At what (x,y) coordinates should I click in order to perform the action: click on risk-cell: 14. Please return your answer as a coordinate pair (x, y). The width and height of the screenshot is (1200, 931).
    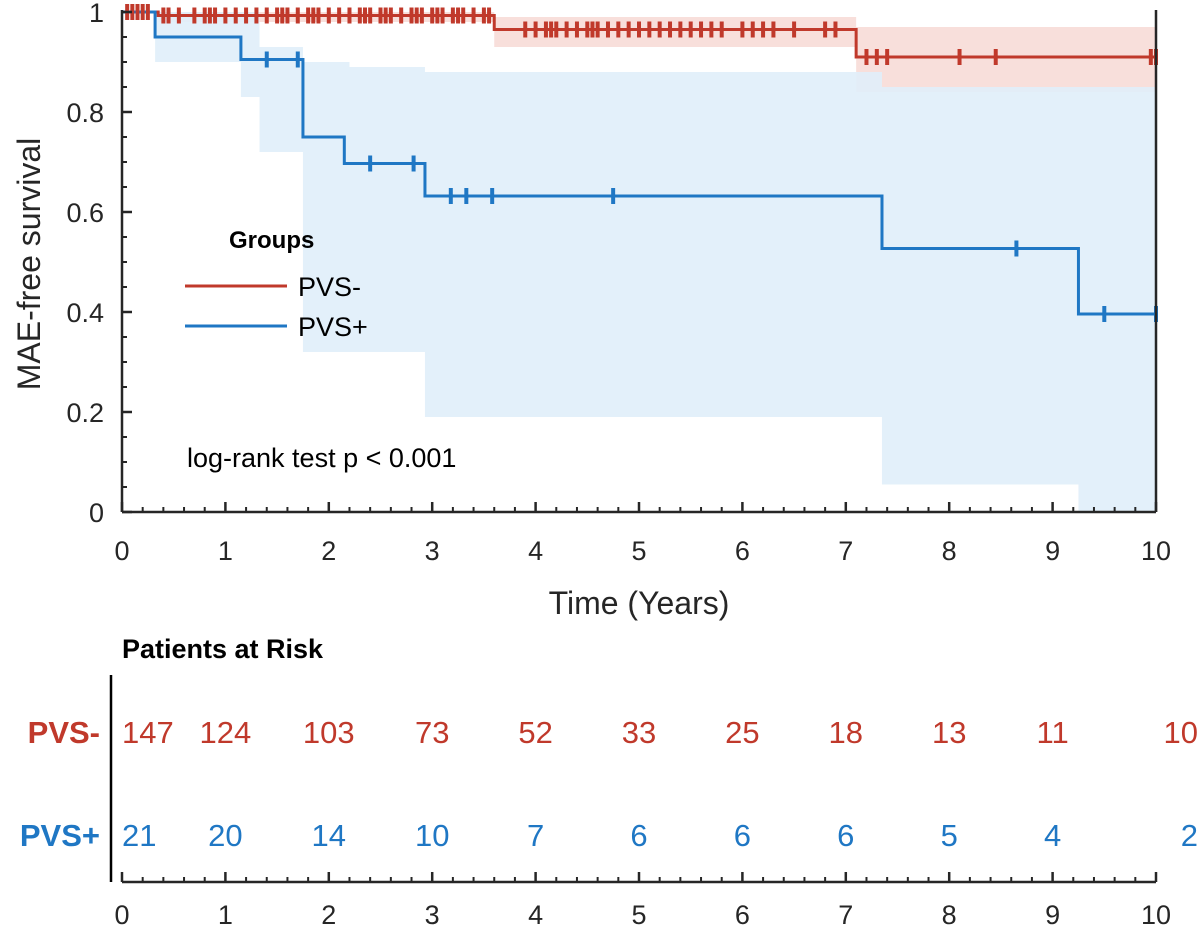
    Looking at the image, I should click on (329, 835).